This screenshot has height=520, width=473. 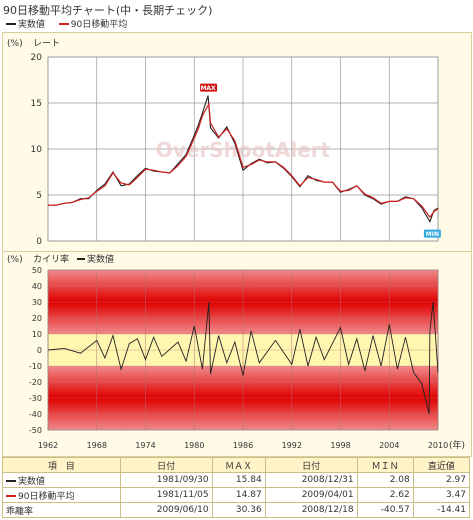 I want to click on row-label: 90日移動平均, so click(x=46, y=496).